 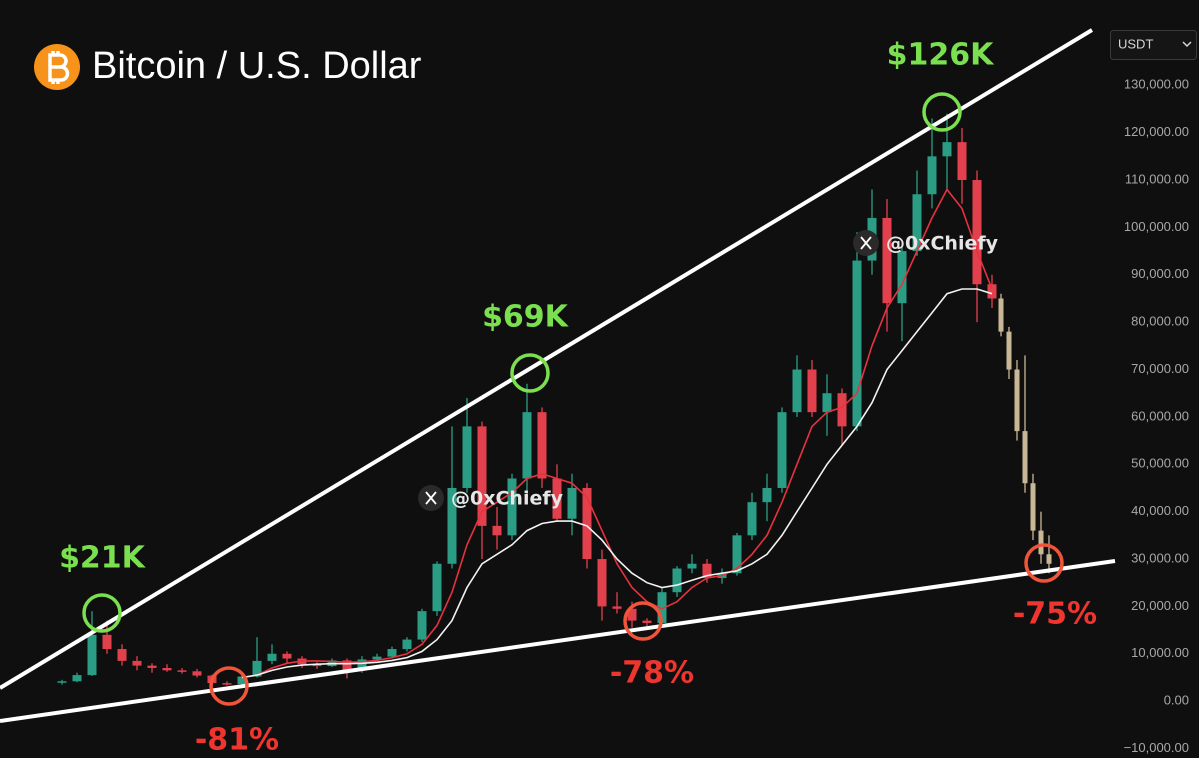 What do you see at coordinates (1160, 605) in the screenshot?
I see `y-tick-label: 20,000.00` at bounding box center [1160, 605].